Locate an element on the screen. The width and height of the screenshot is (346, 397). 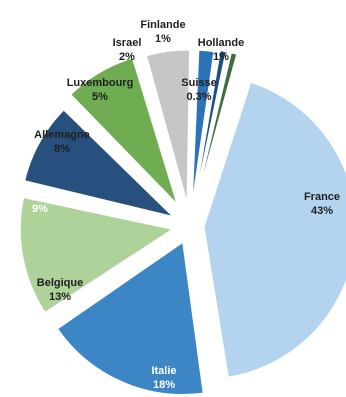
label-percent: 18% is located at coordinates (164, 385).